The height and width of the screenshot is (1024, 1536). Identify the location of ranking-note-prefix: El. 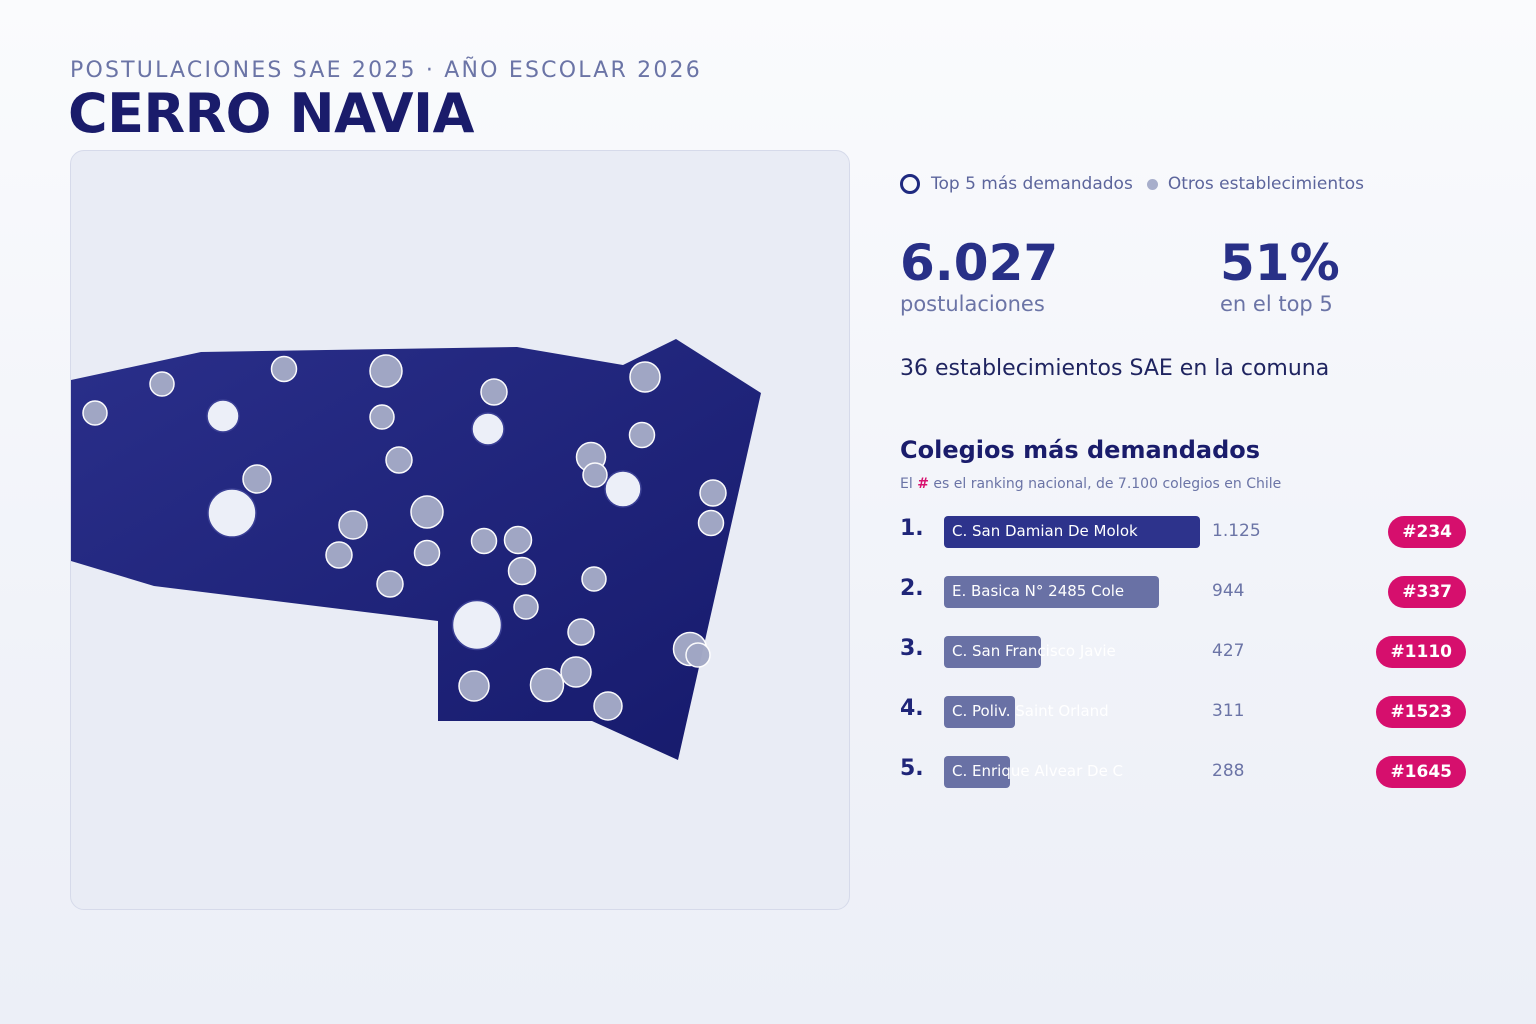
(906, 484).